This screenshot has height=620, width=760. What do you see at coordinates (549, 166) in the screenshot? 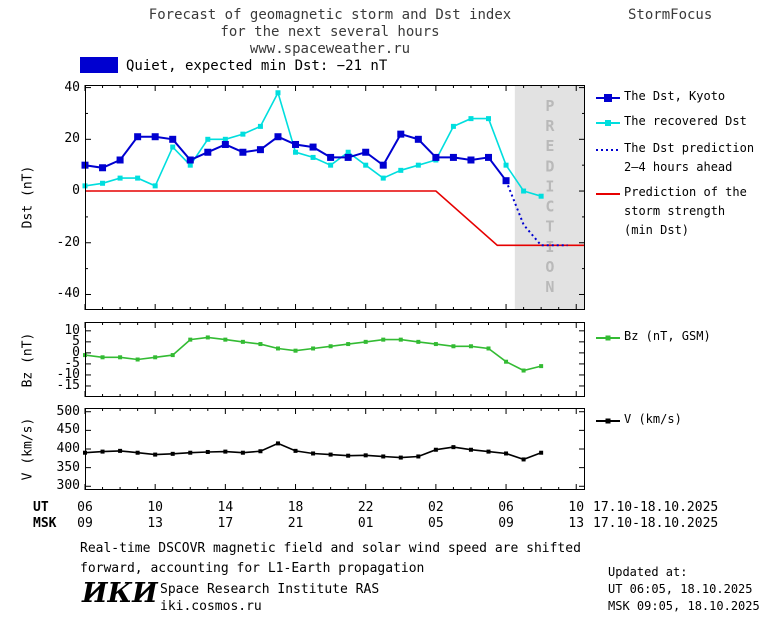
I see `prediction-band-letter: D` at bounding box center [549, 166].